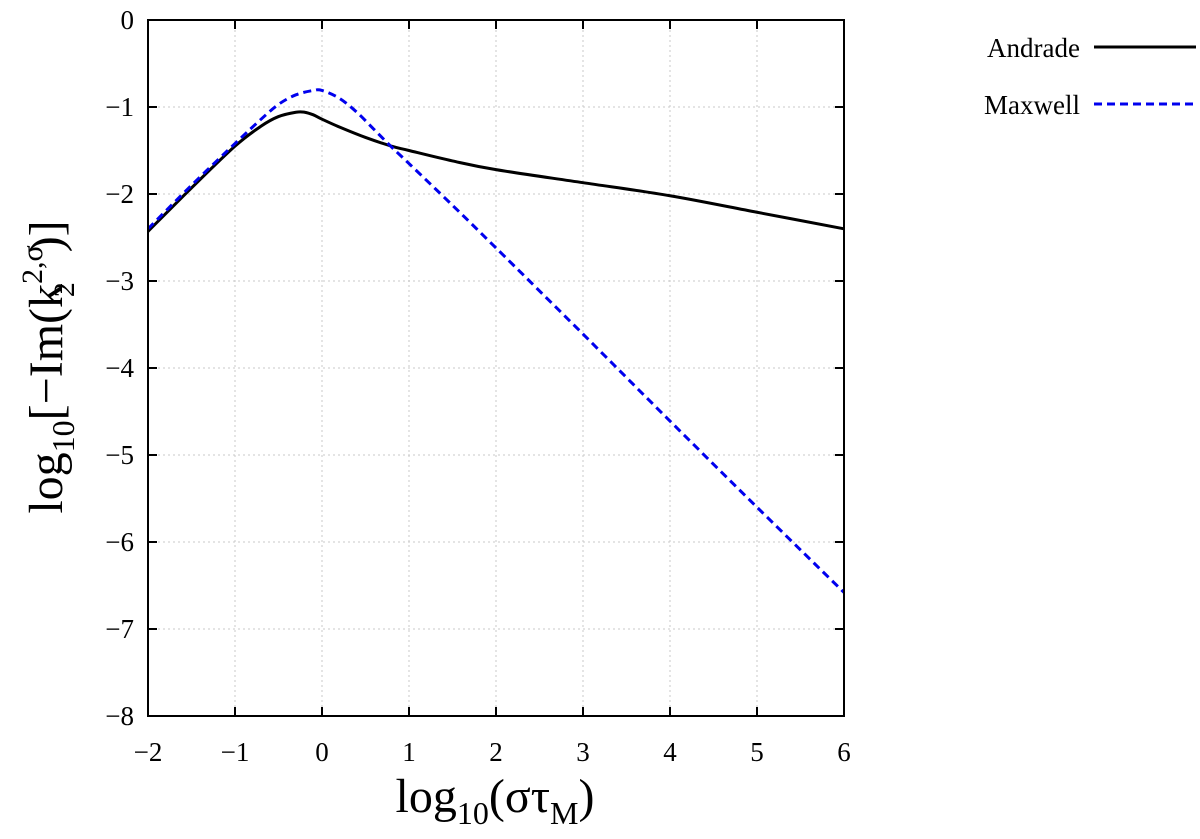  What do you see at coordinates (235, 752) in the screenshot?
I see `x-tick-label: −1` at bounding box center [235, 752].